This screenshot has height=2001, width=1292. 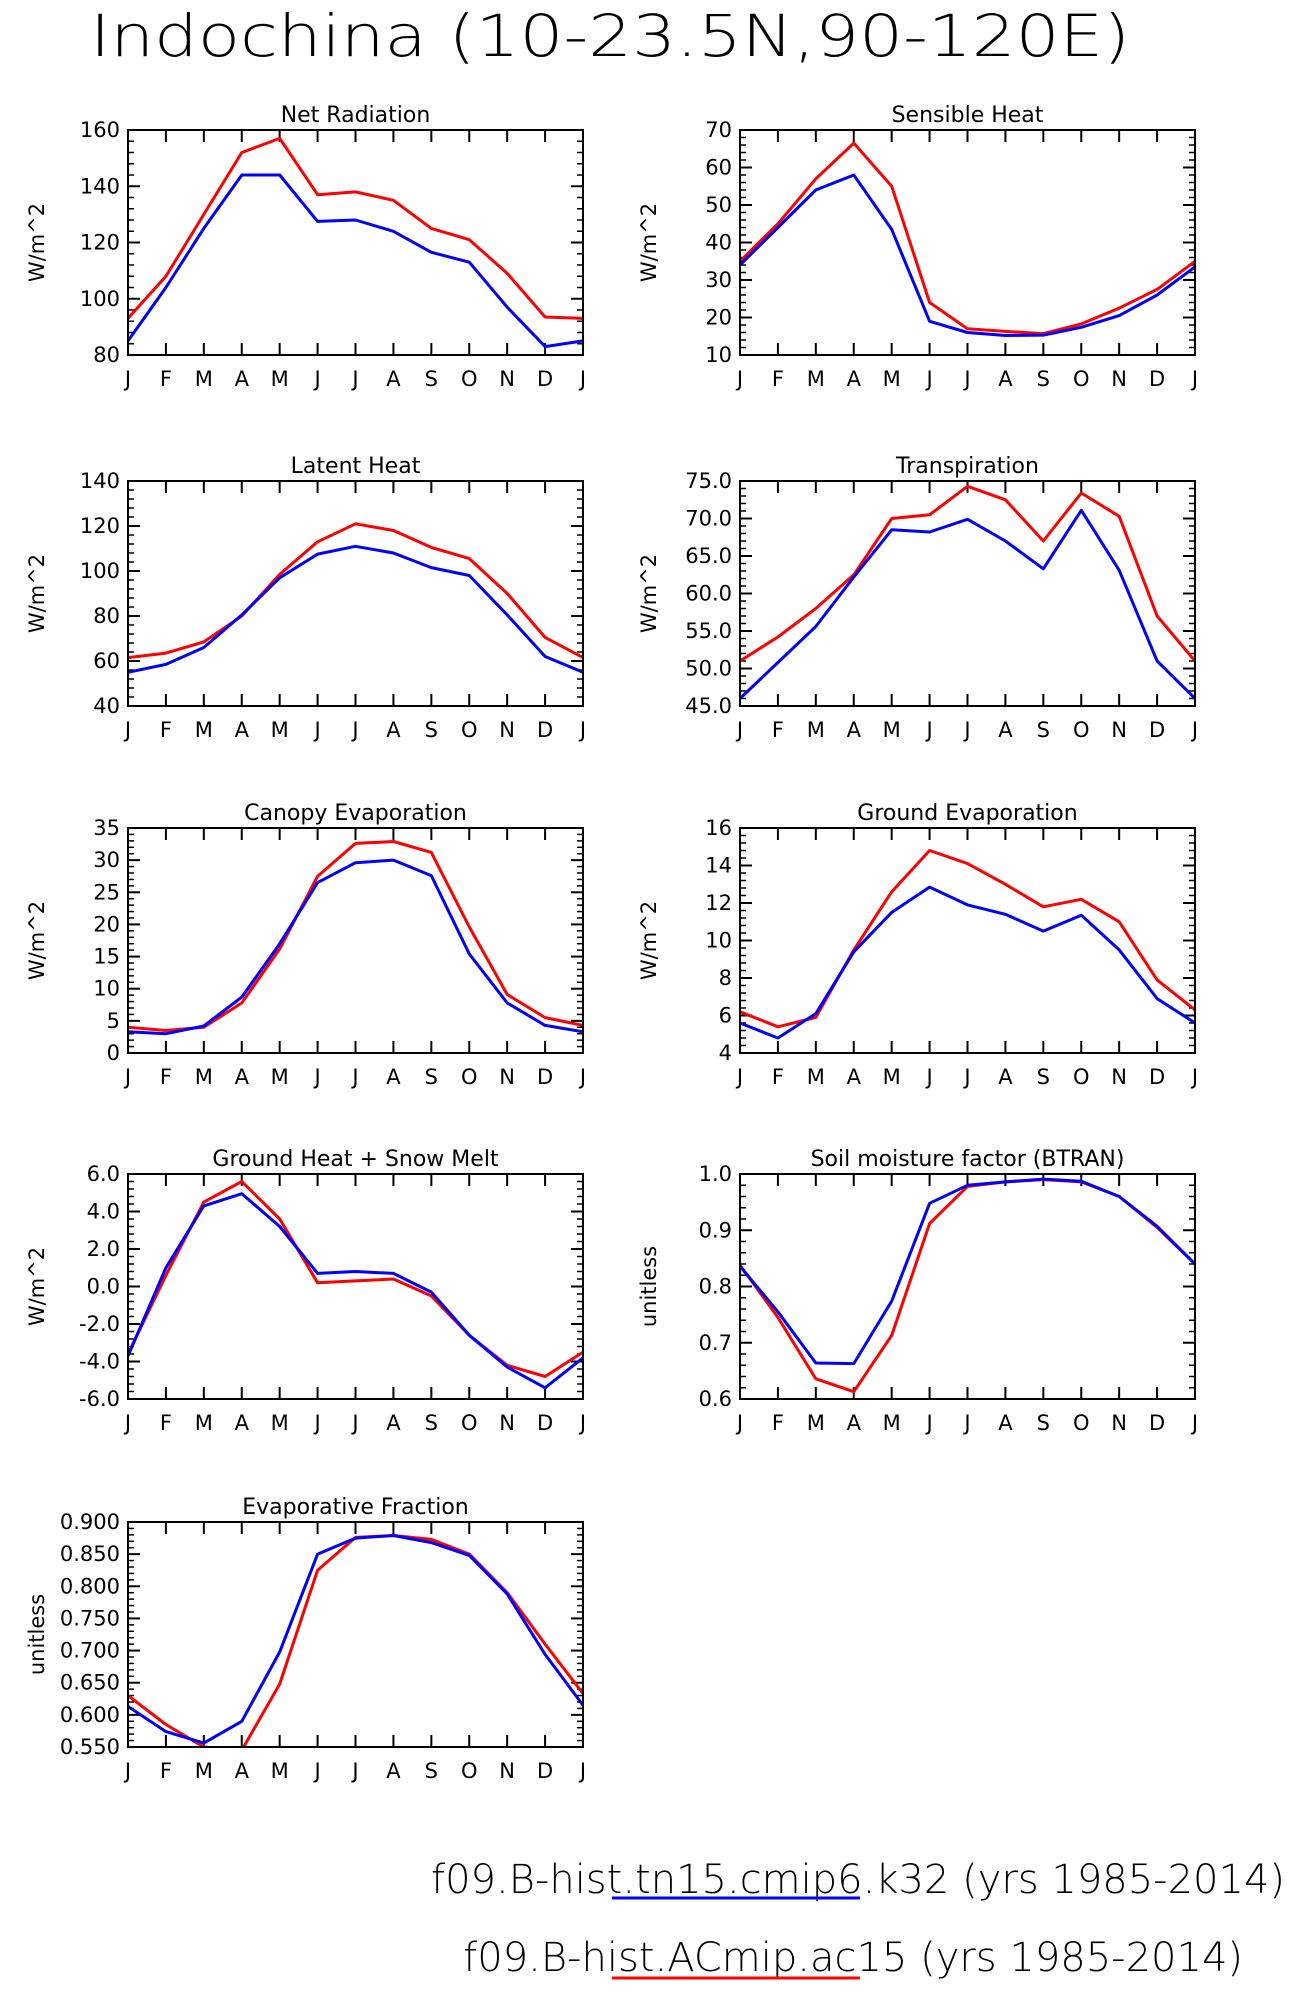 What do you see at coordinates (708, 631) in the screenshot?
I see `y-tick-label: 55.0` at bounding box center [708, 631].